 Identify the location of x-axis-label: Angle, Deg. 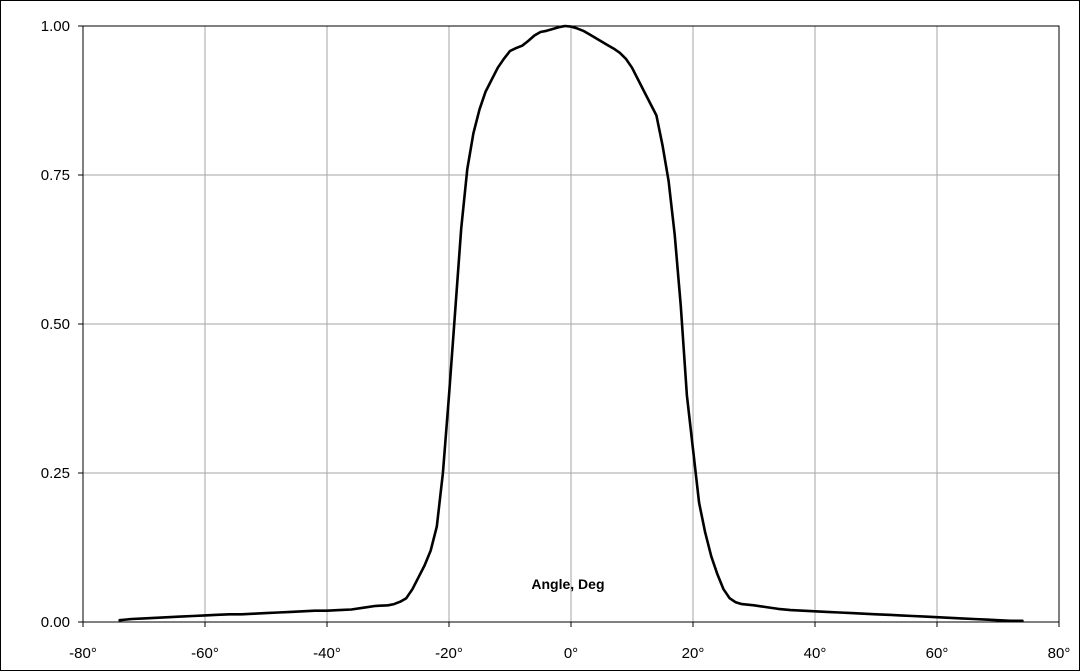
(567, 584).